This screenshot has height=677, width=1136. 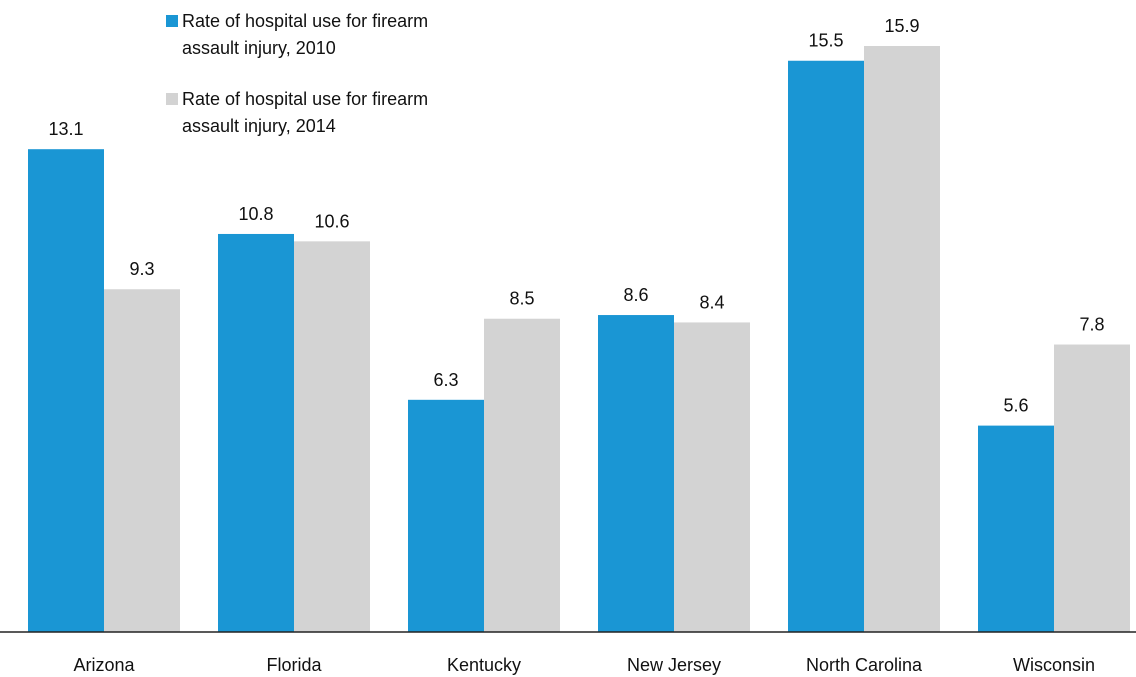 What do you see at coordinates (825, 41) in the screenshot?
I see `data-label: 15.5` at bounding box center [825, 41].